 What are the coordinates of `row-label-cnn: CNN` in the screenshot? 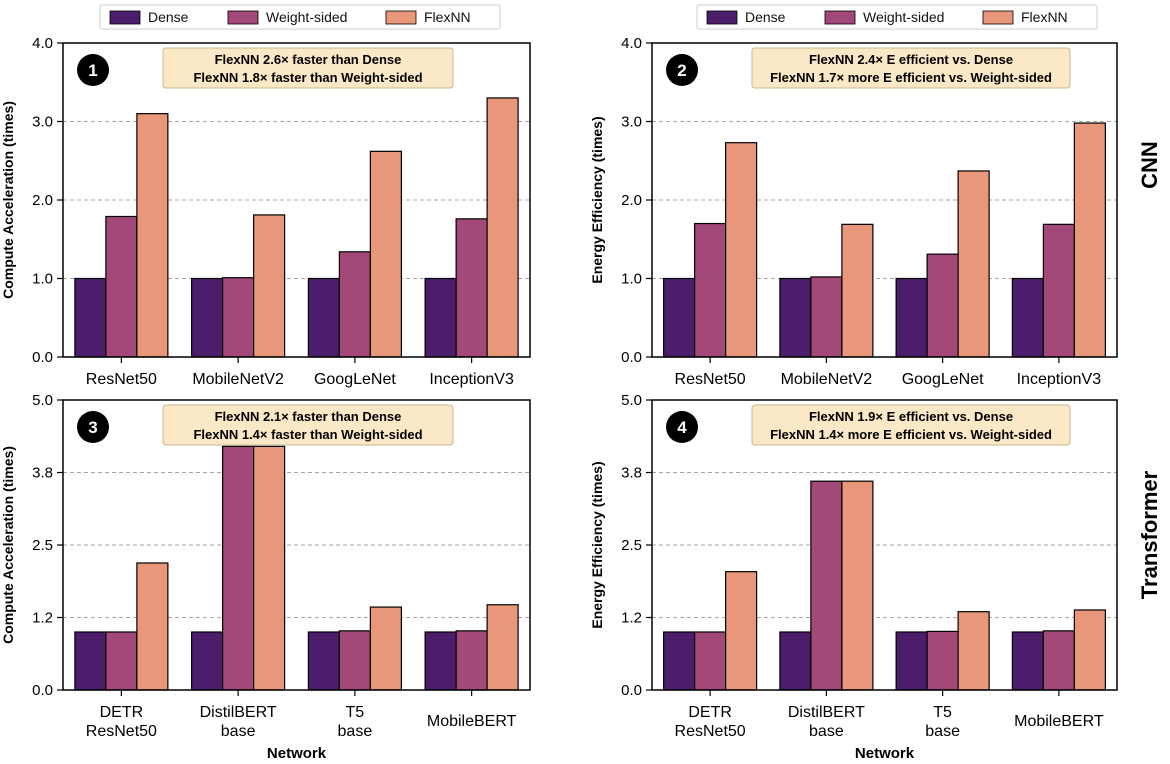 It's located at (1149, 165).